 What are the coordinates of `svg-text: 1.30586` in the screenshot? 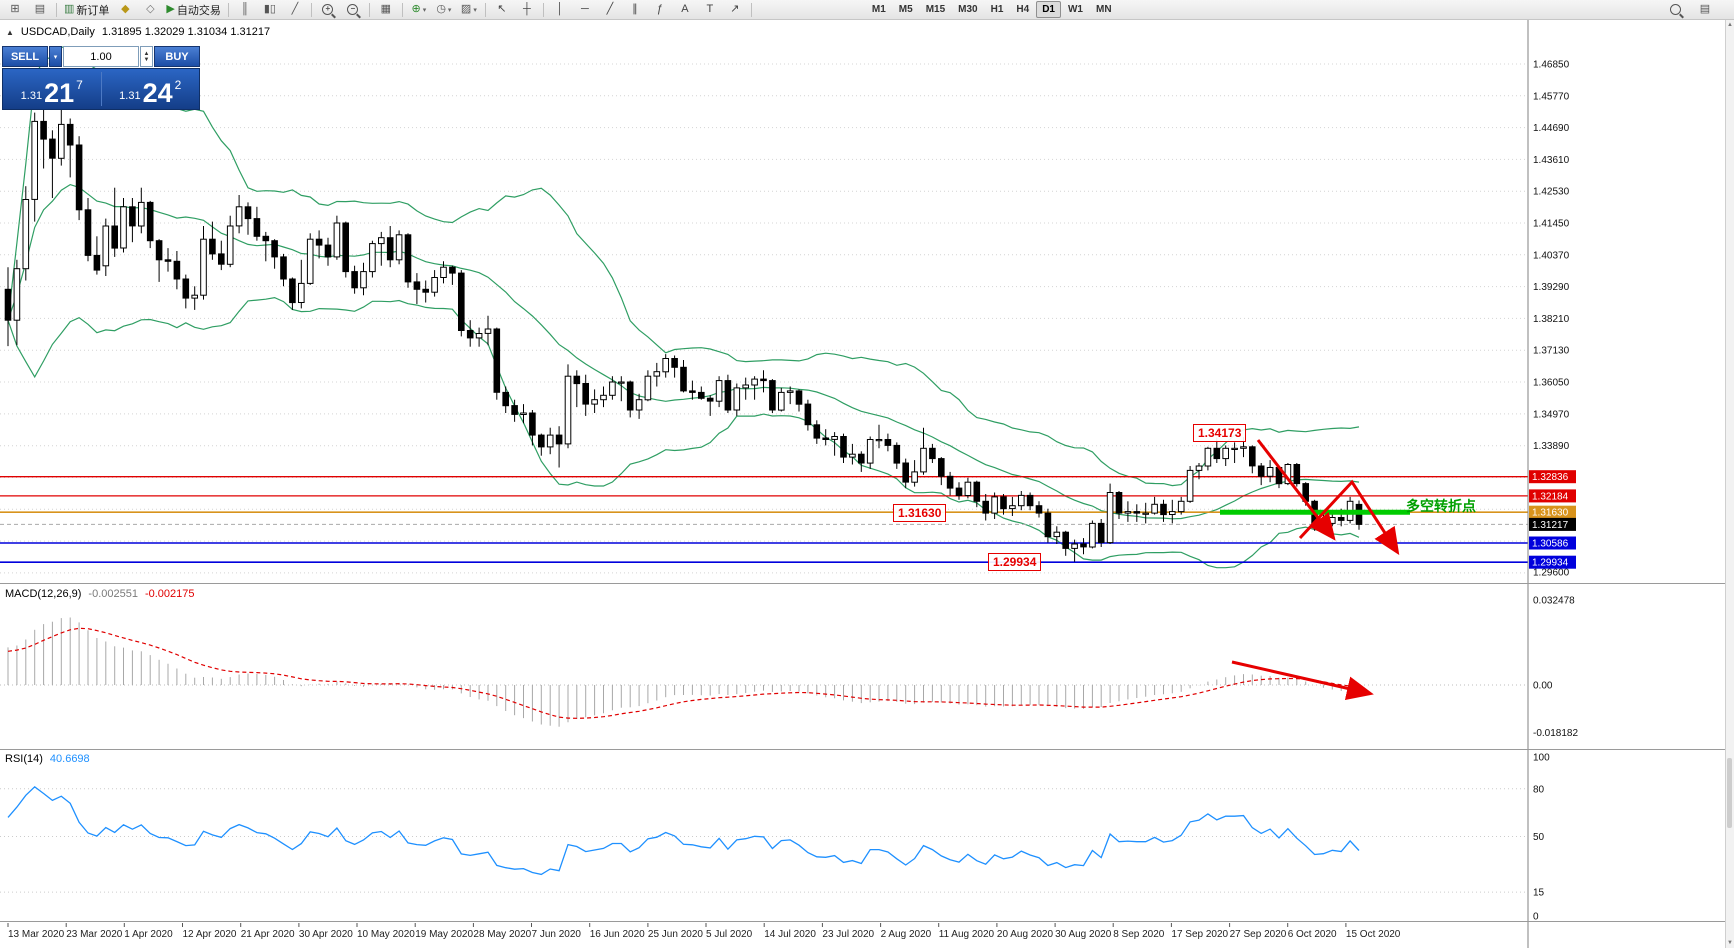 It's located at (1550, 544).